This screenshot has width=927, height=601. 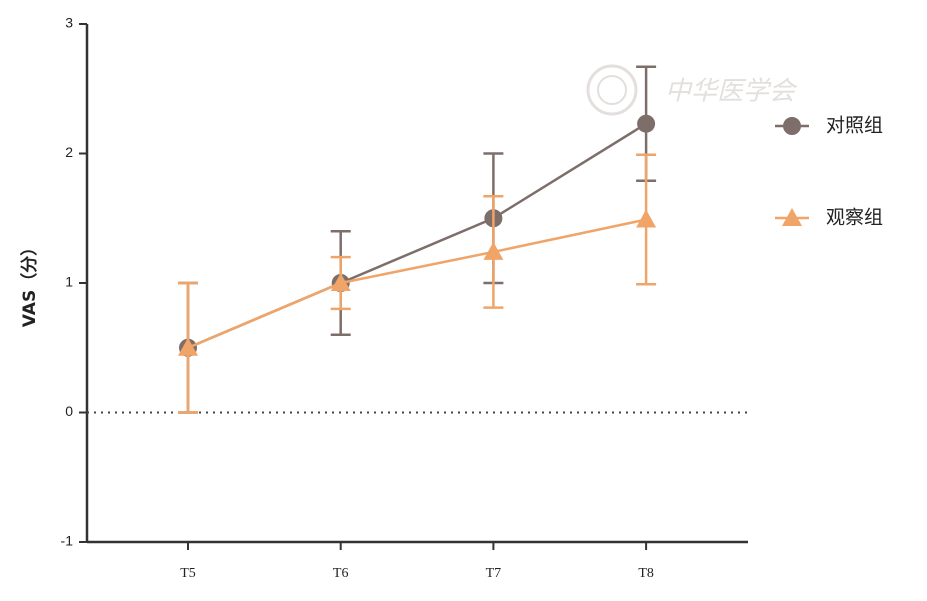 What do you see at coordinates (69, 152) in the screenshot?
I see `y-tick-label: 2` at bounding box center [69, 152].